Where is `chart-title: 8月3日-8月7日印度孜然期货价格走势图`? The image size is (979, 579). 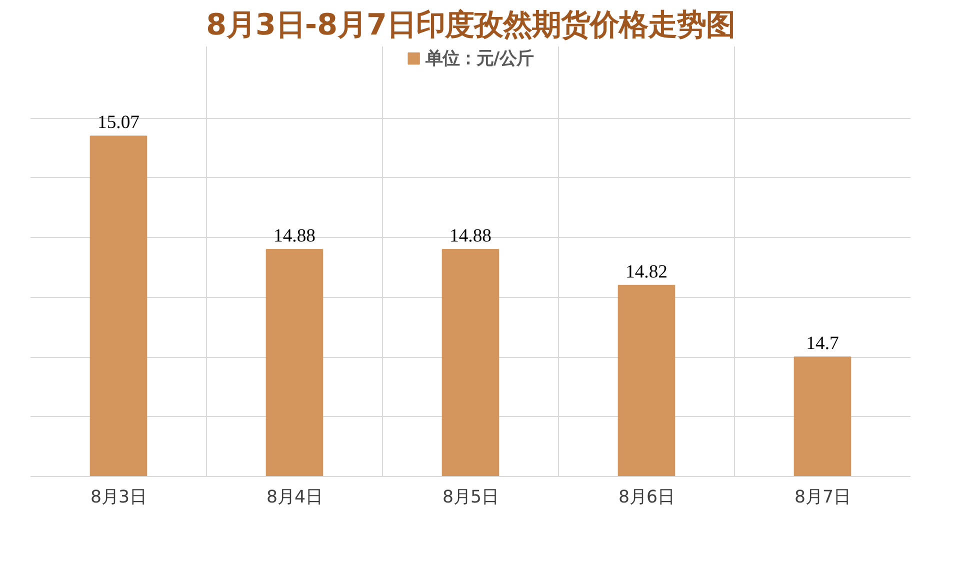
chart-title: 8月3日-8月7日印度孜然期货价格走势图 is located at coordinates (470, 25).